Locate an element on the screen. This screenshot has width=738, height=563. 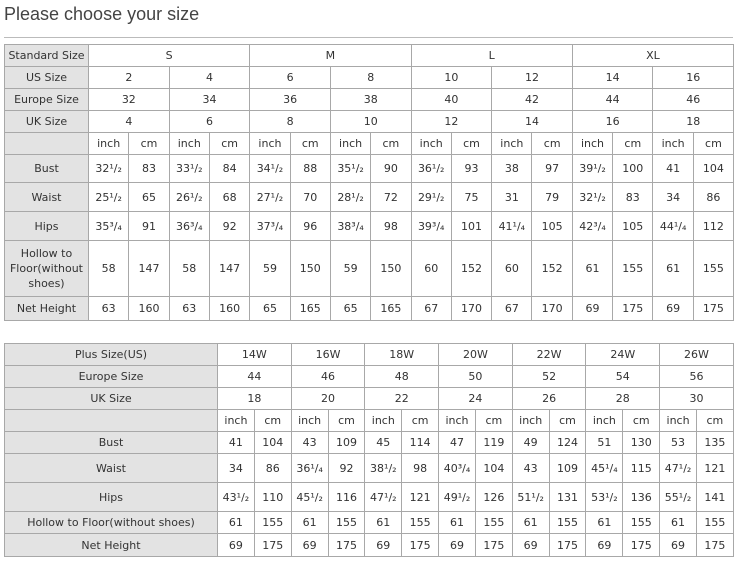
table-cell: 41 is located at coordinates (673, 168).